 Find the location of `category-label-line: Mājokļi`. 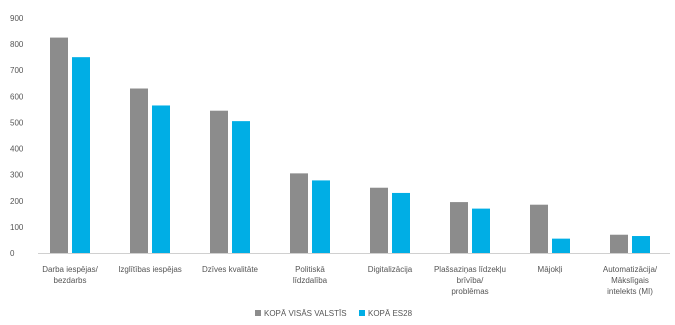

category-label-line: Mājokļi is located at coordinates (550, 269).